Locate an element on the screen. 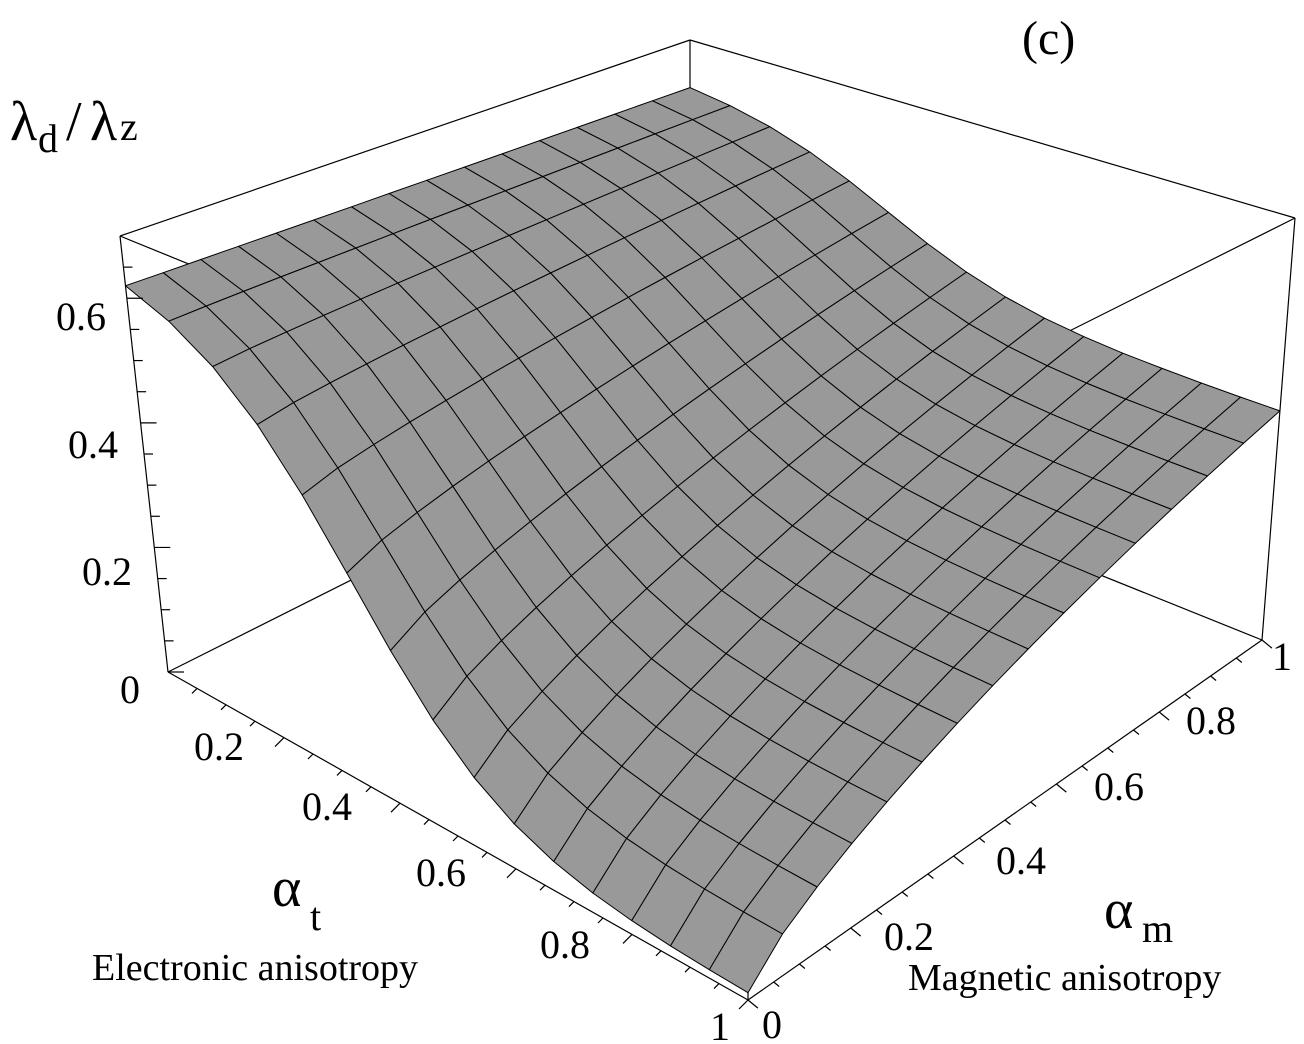 The width and height of the screenshot is (1304, 1044). y-axis-label: α m Magnetic anisotropy is located at coordinates (1064, 939).